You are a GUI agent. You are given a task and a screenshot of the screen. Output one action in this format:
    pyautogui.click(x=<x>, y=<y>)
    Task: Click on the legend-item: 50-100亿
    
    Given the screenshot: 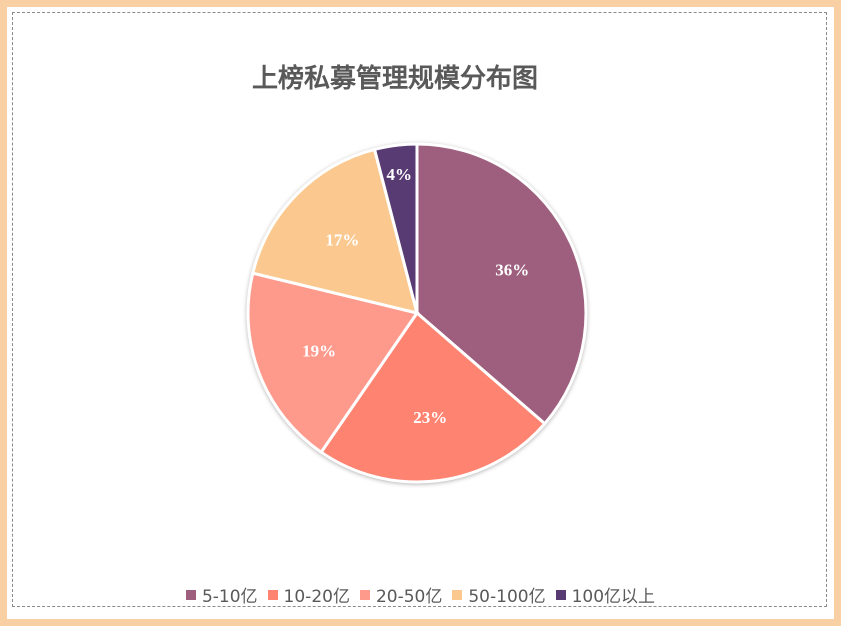 What is the action you would take?
    pyautogui.click(x=499, y=594)
    